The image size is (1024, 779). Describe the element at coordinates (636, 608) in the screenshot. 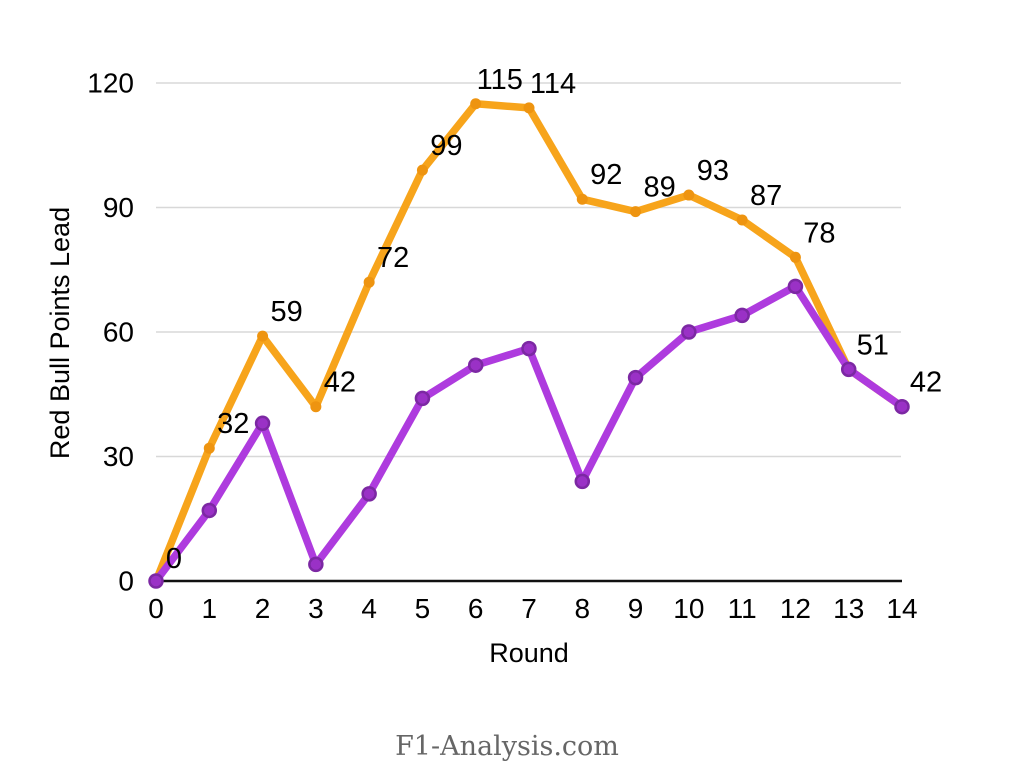

I see `x-tick-label: 9` at that location.